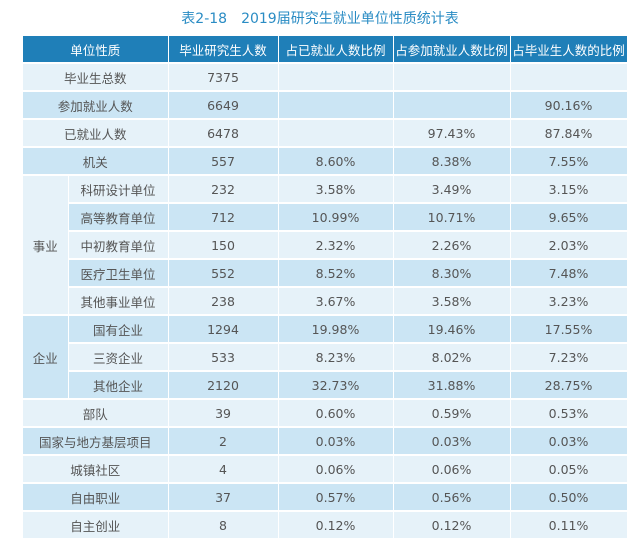 The image size is (640, 540). What do you see at coordinates (452, 525) in the screenshot?
I see `pct-participating-cell: 0.12%` at bounding box center [452, 525].